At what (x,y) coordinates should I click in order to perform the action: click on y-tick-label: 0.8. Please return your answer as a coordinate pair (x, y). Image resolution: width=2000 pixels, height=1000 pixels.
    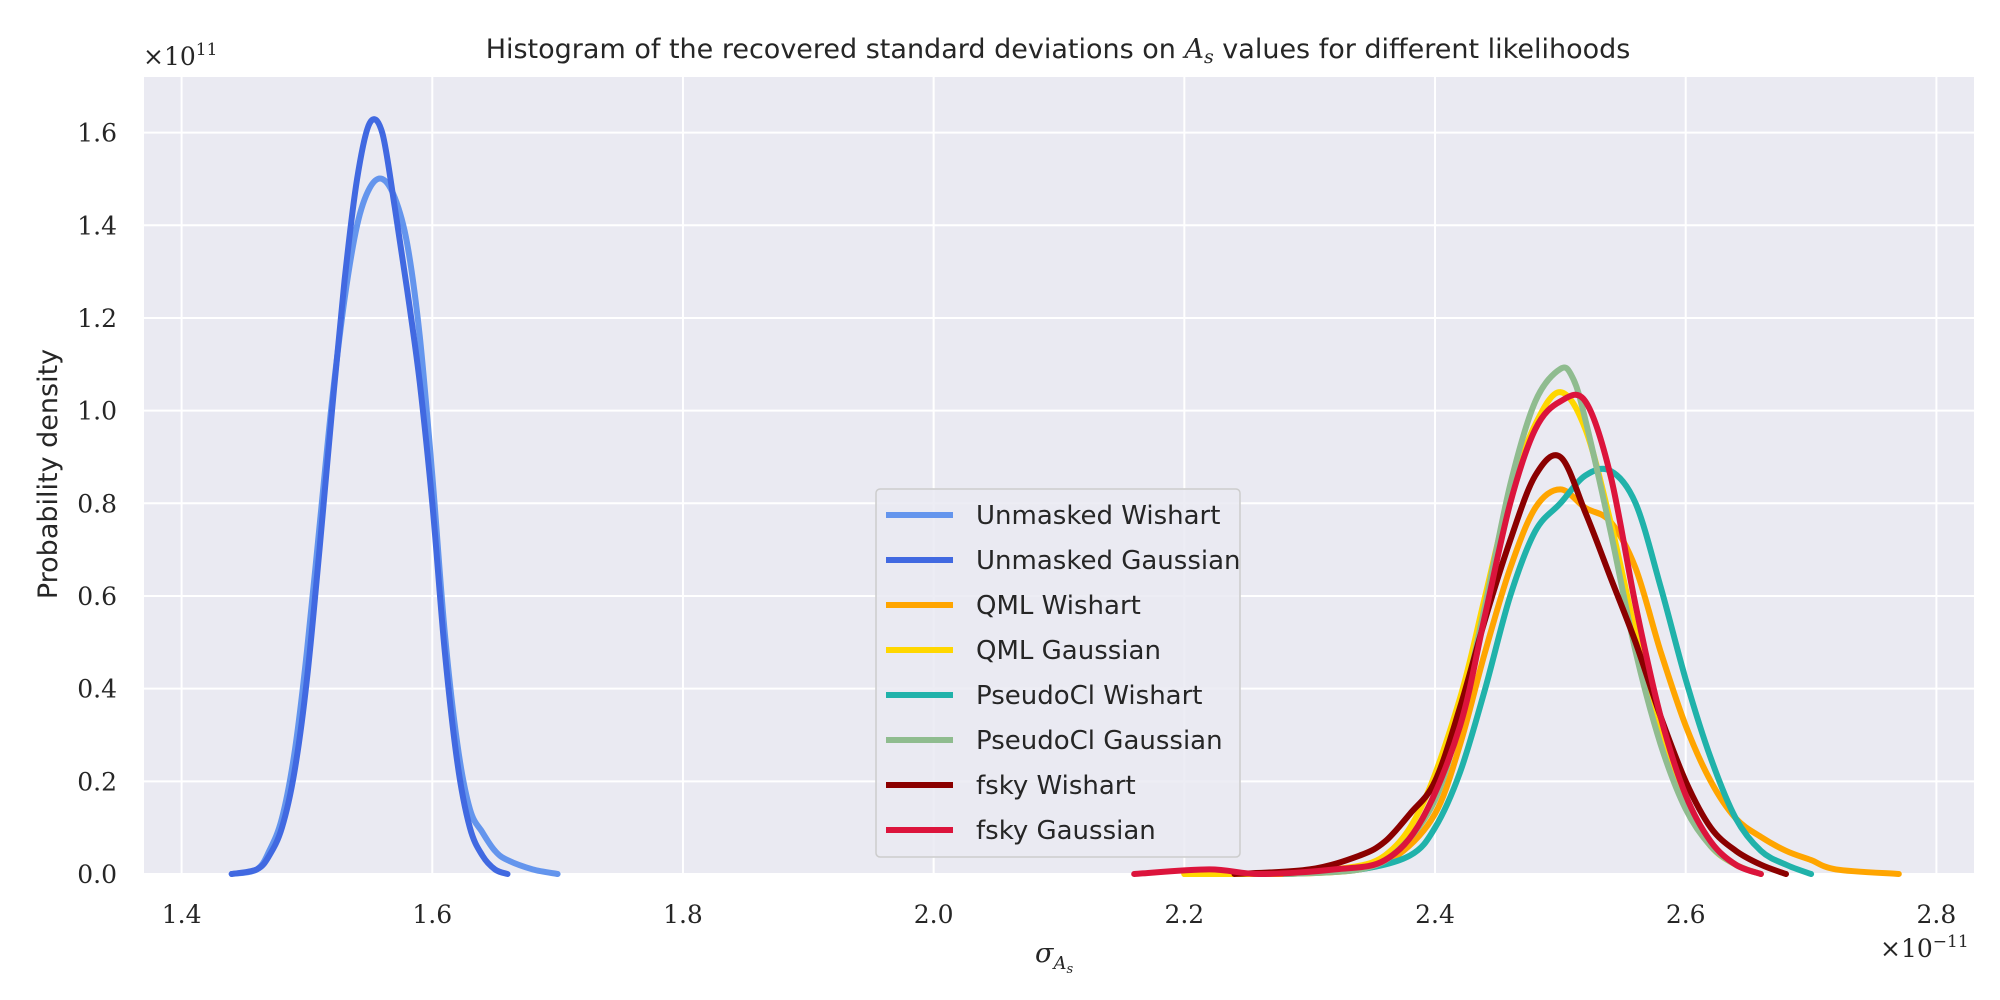
    Looking at the image, I should click on (97, 503).